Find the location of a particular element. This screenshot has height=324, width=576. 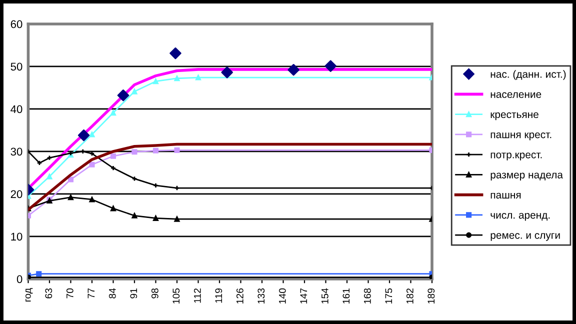

y-tick-label: 60 is located at coordinates (16, 24).